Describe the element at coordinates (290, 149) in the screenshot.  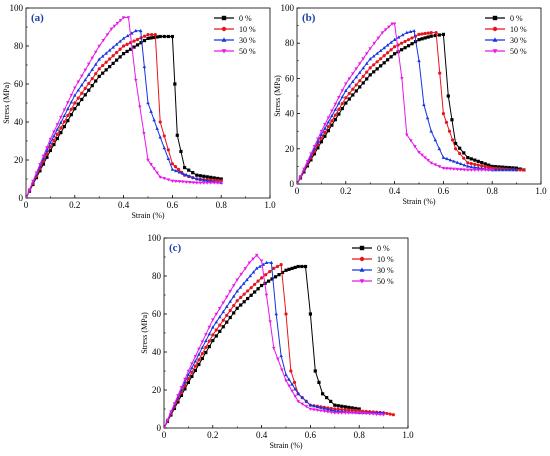
I see `y-tick-label: 20` at that location.